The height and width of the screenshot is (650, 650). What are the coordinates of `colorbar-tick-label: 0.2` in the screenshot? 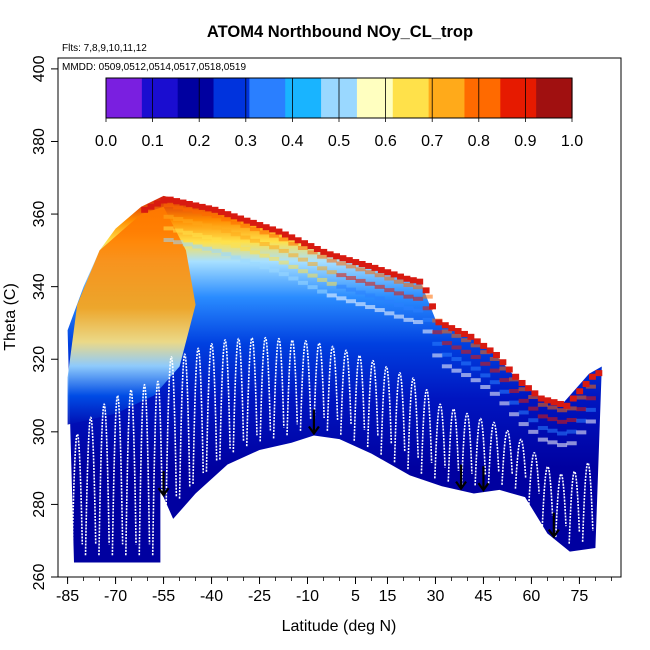 It's located at (199, 141).